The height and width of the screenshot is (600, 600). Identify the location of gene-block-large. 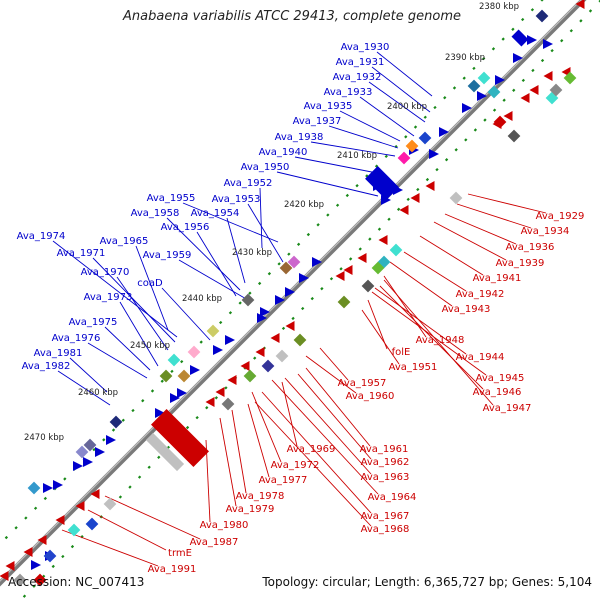
(520, 38).